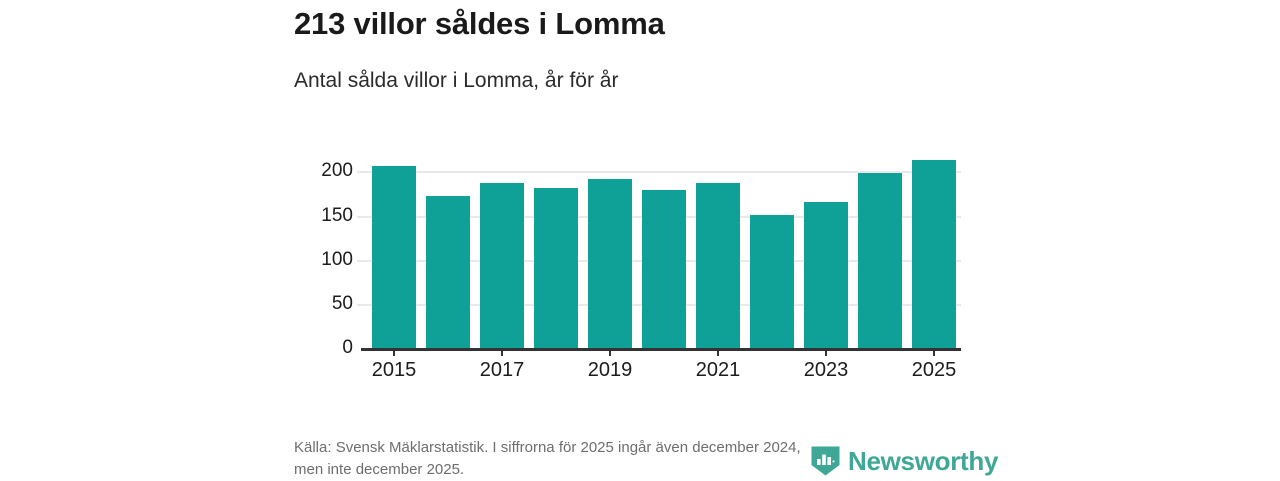  Describe the element at coordinates (379, 469) in the screenshot. I see `source-note-line-2: men inte december 2025.` at that location.